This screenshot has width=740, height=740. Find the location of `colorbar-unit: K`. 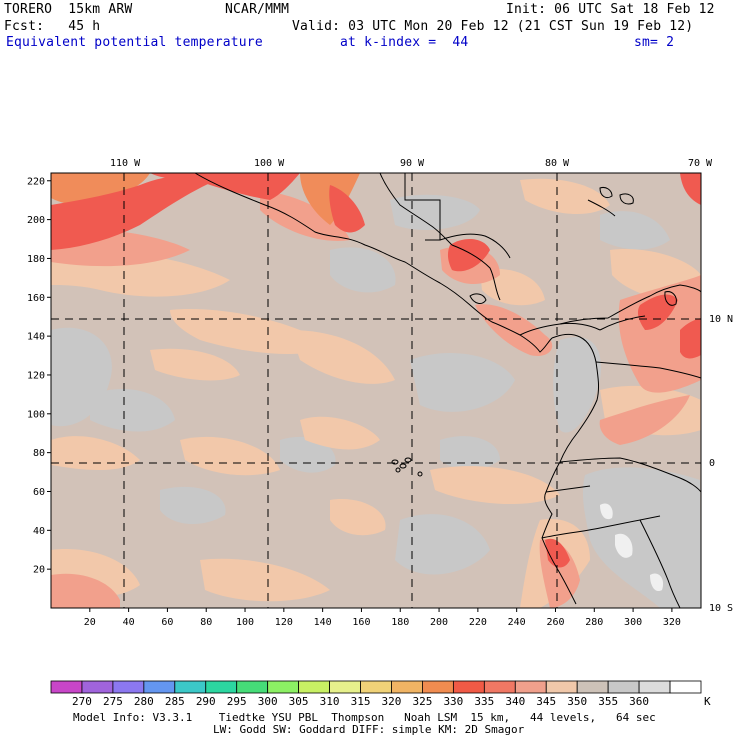

colorbar-unit: K is located at coordinates (707, 701).